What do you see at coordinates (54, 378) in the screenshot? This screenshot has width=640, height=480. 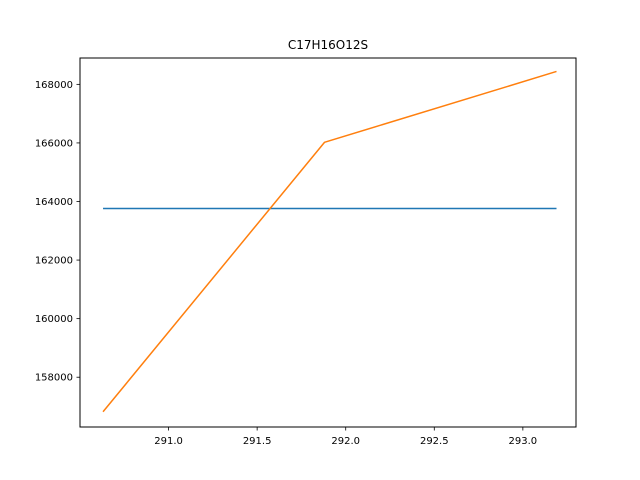 I see `y-tick-label: 158000` at bounding box center [54, 378].